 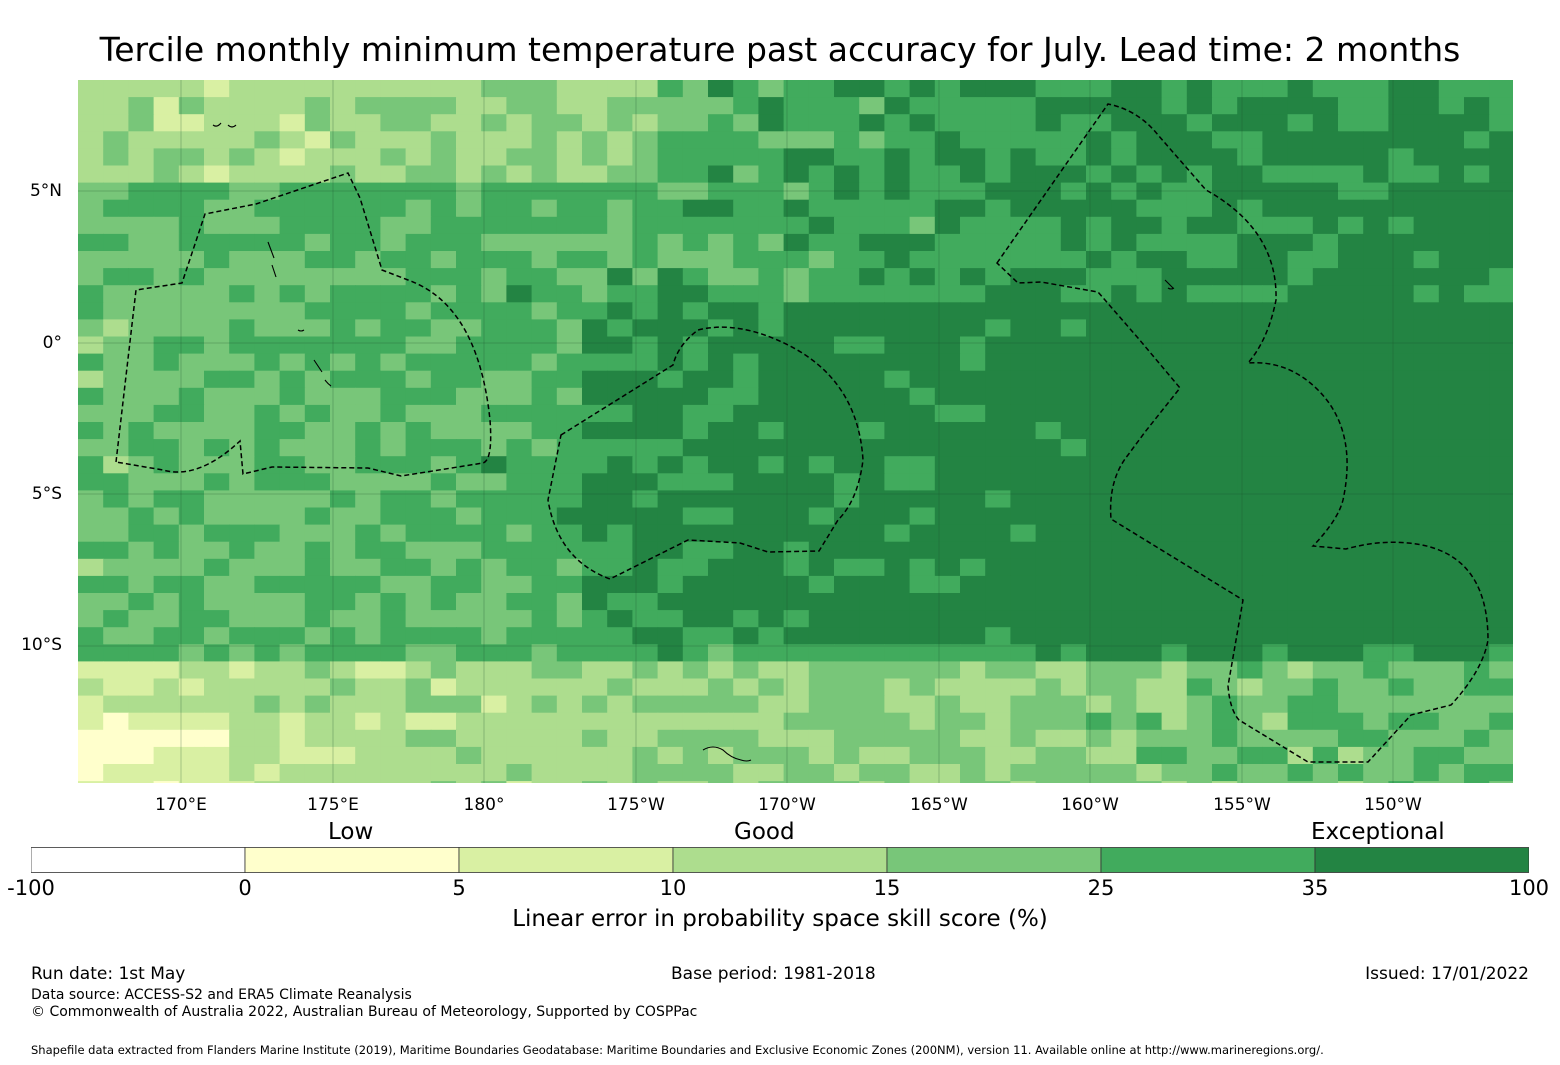 What do you see at coordinates (459, 888) in the screenshot?
I see `colorbar-tick-5: 5` at bounding box center [459, 888].